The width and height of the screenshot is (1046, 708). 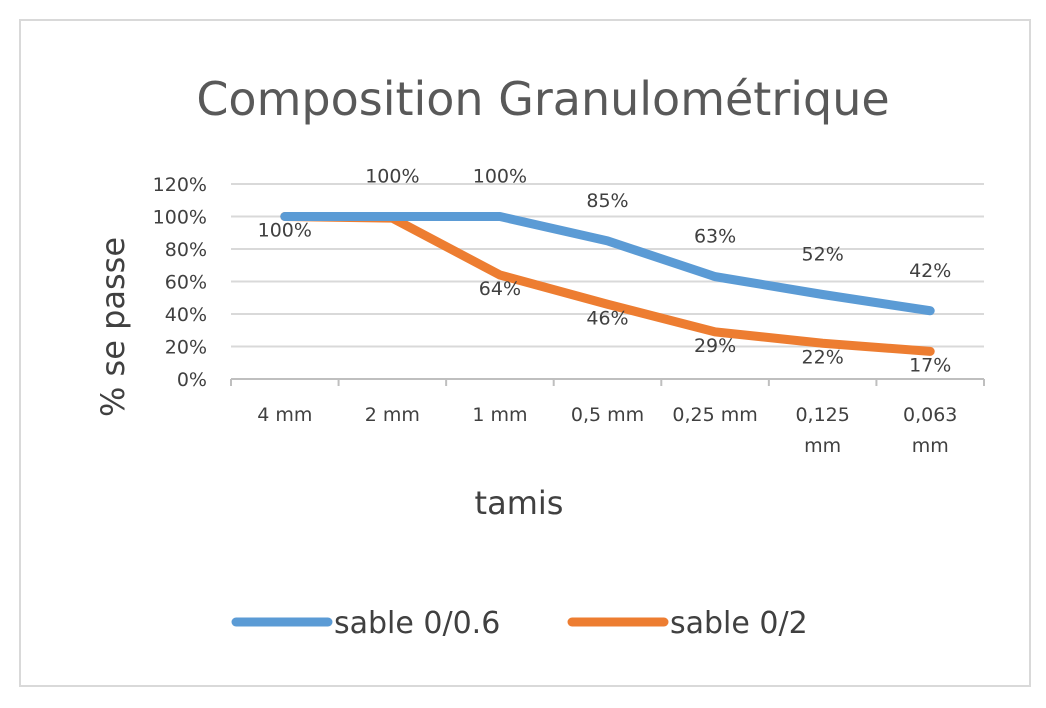 What do you see at coordinates (715, 346) in the screenshot?
I see `data-label: 29%` at bounding box center [715, 346].